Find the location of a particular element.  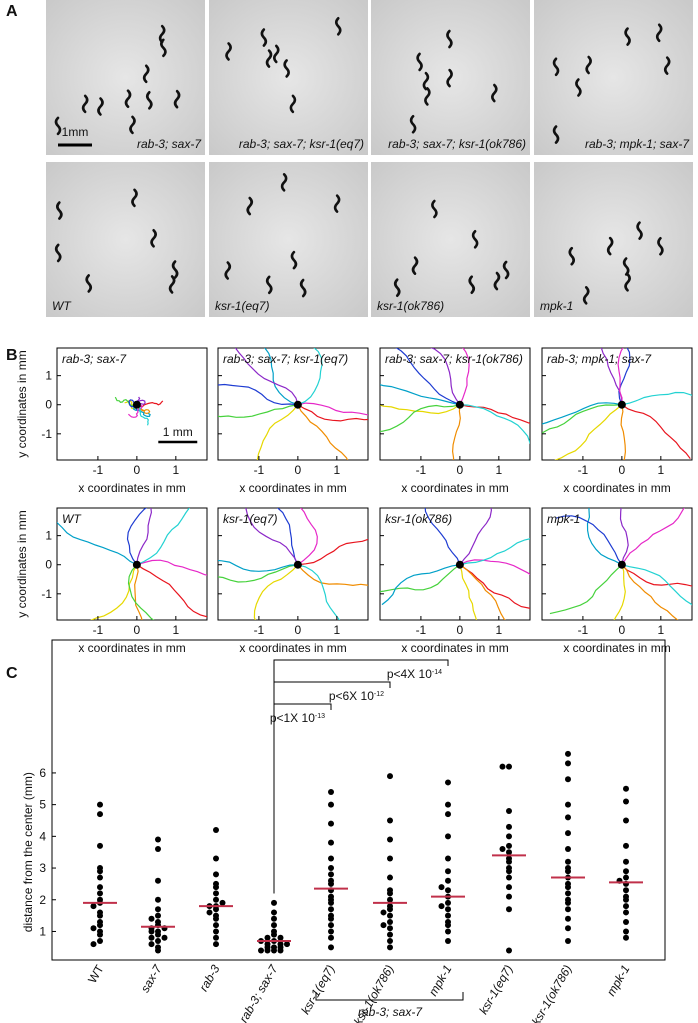

plot-label: rab-3; sax-7 is located at coordinates (94, 359).